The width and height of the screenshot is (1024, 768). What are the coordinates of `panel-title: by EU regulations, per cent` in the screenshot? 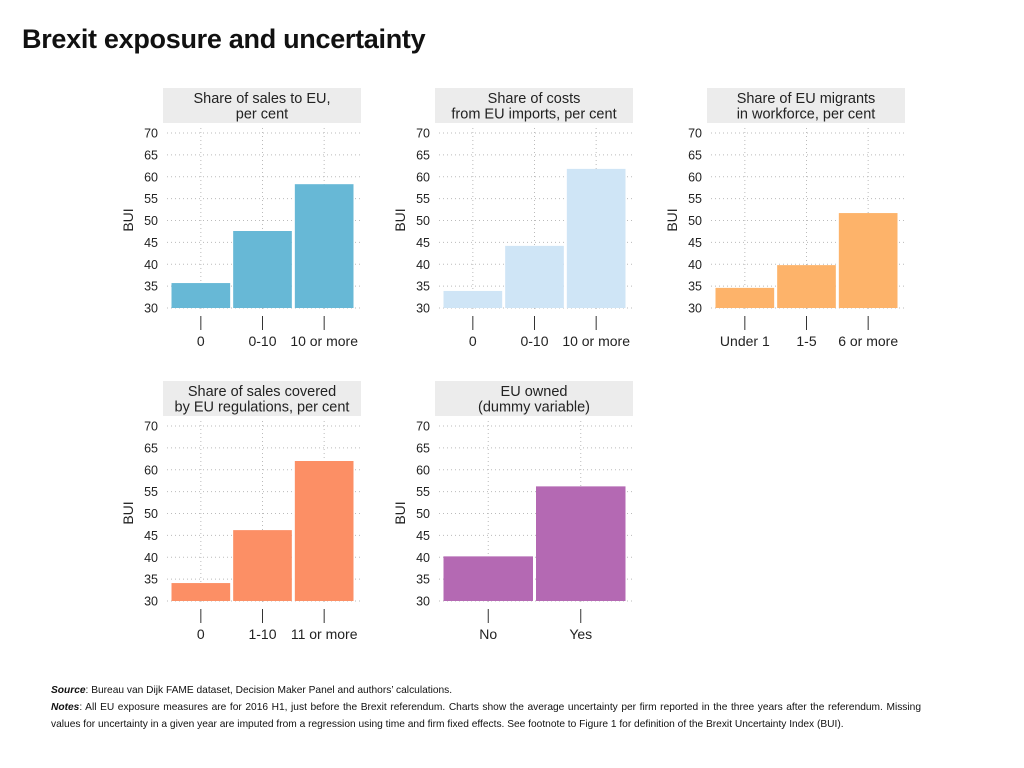 It's located at (262, 408).